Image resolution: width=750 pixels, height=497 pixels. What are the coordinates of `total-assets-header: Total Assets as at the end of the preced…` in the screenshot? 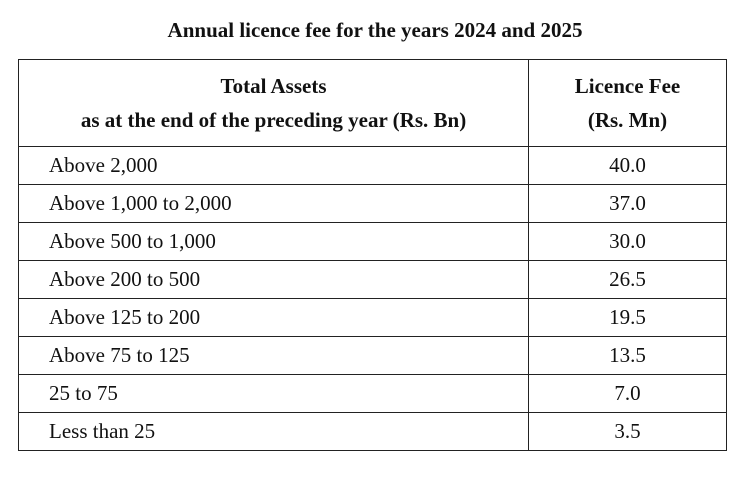 It's located at (273, 103).